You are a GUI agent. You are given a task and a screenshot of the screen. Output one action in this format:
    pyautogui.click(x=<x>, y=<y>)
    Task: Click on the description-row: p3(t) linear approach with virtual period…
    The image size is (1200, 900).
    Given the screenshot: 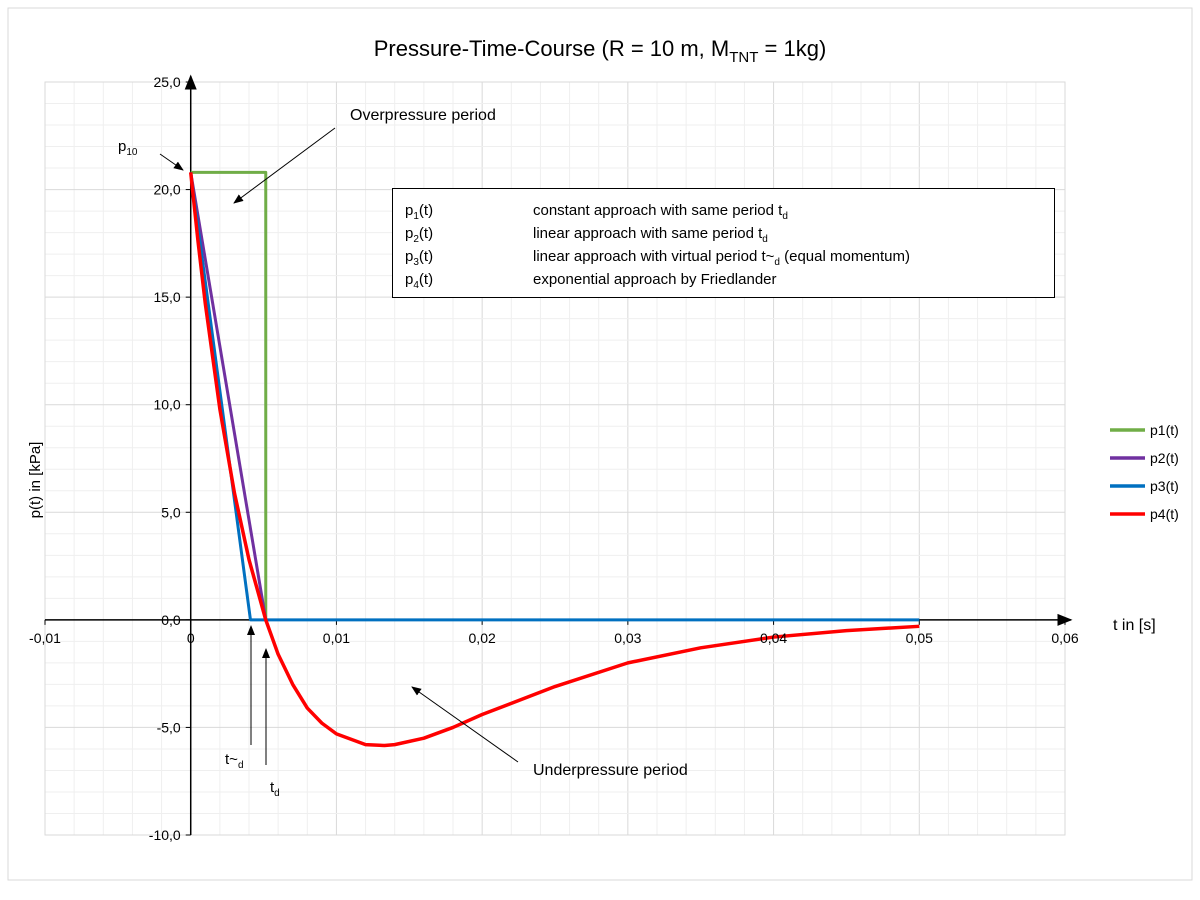 What is the action you would take?
    pyautogui.click(x=729, y=256)
    